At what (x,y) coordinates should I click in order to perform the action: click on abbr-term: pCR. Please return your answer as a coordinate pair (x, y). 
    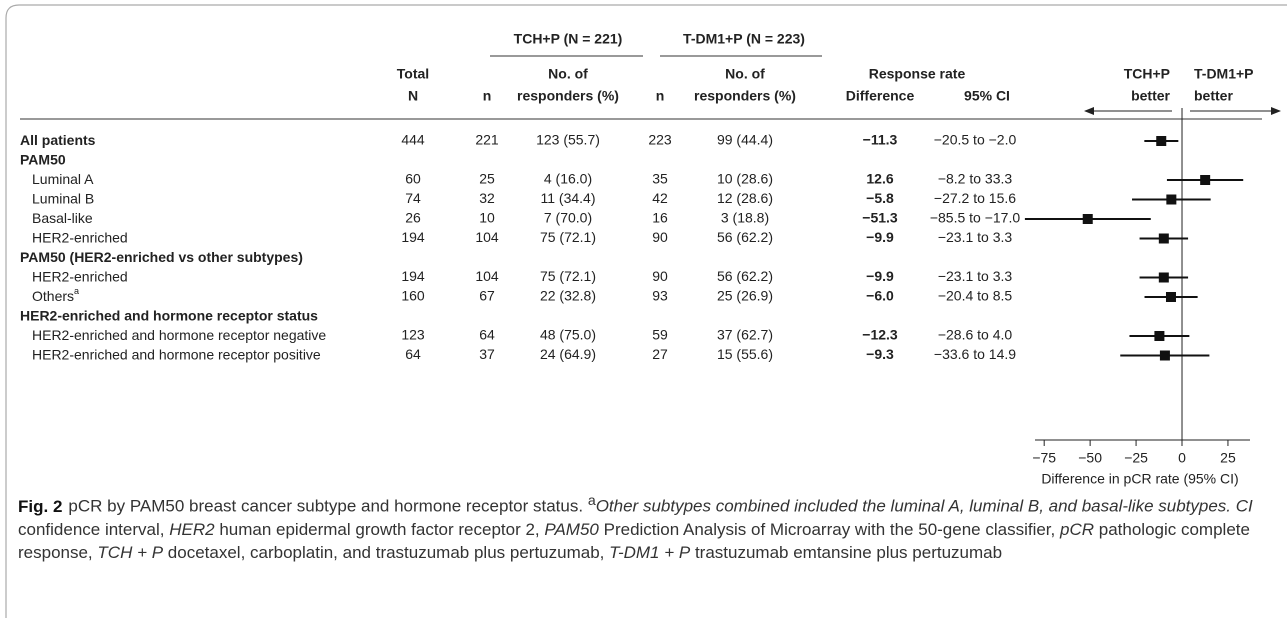
    Looking at the image, I should click on (1077, 529).